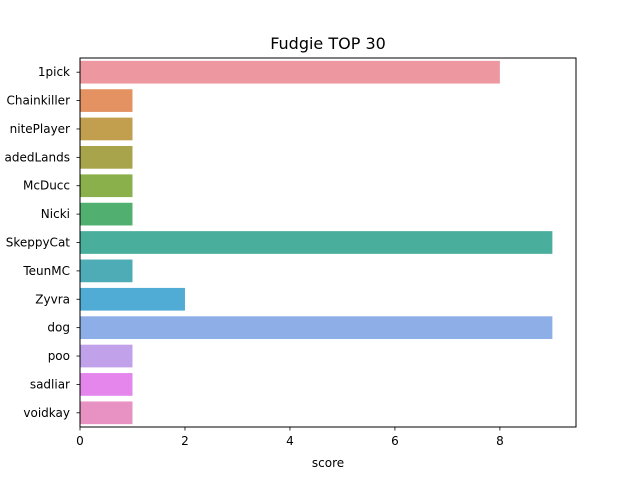 The width and height of the screenshot is (640, 480). I want to click on bar-fadedlands, so click(106, 157).